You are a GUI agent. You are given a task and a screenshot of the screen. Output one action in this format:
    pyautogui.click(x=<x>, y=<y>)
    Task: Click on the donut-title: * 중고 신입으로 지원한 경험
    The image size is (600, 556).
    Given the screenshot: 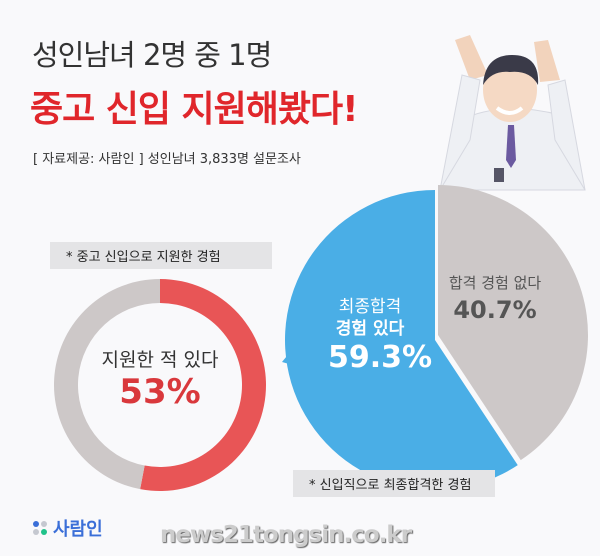 What is the action you would take?
    pyautogui.click(x=161, y=255)
    